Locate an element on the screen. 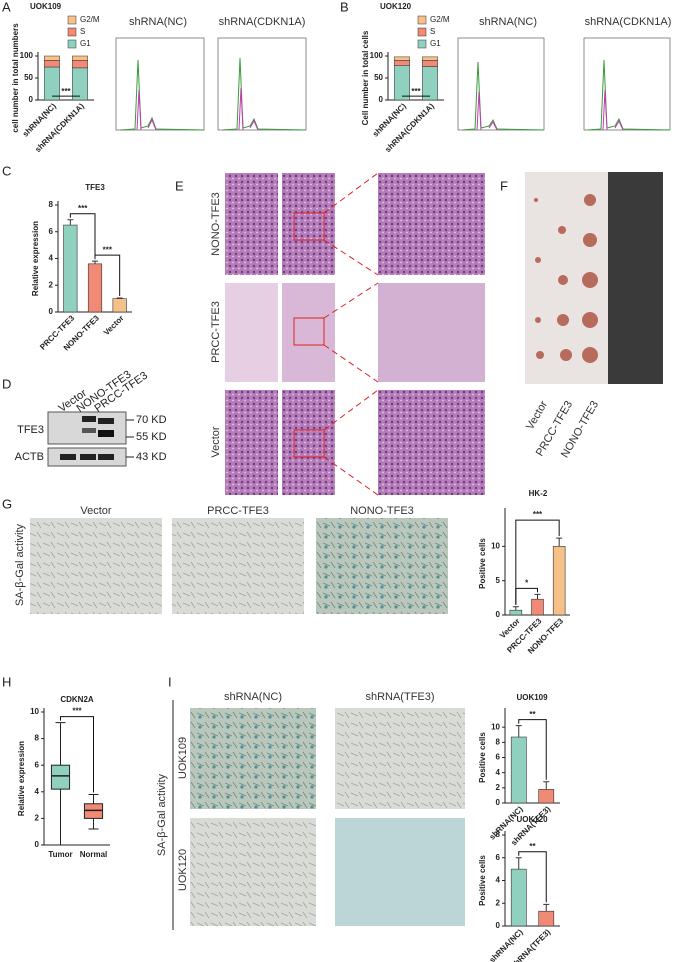 The image size is (685, 962). y-axis-label: Cell number in total cells is located at coordinates (365, 77).